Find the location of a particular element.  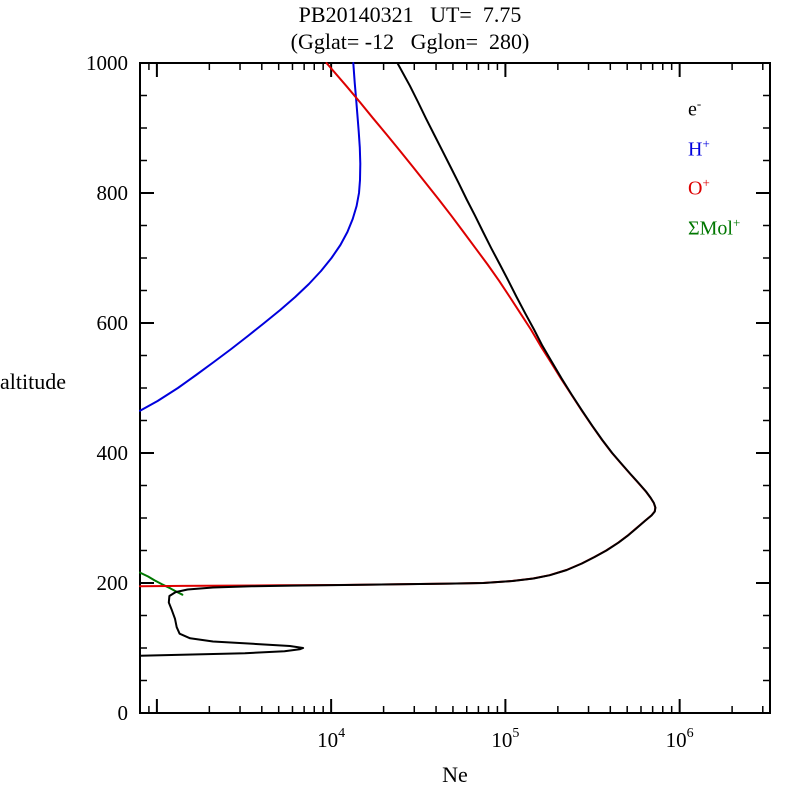

chart-title: PB20140321 UT= 7.75 is located at coordinates (410, 14).